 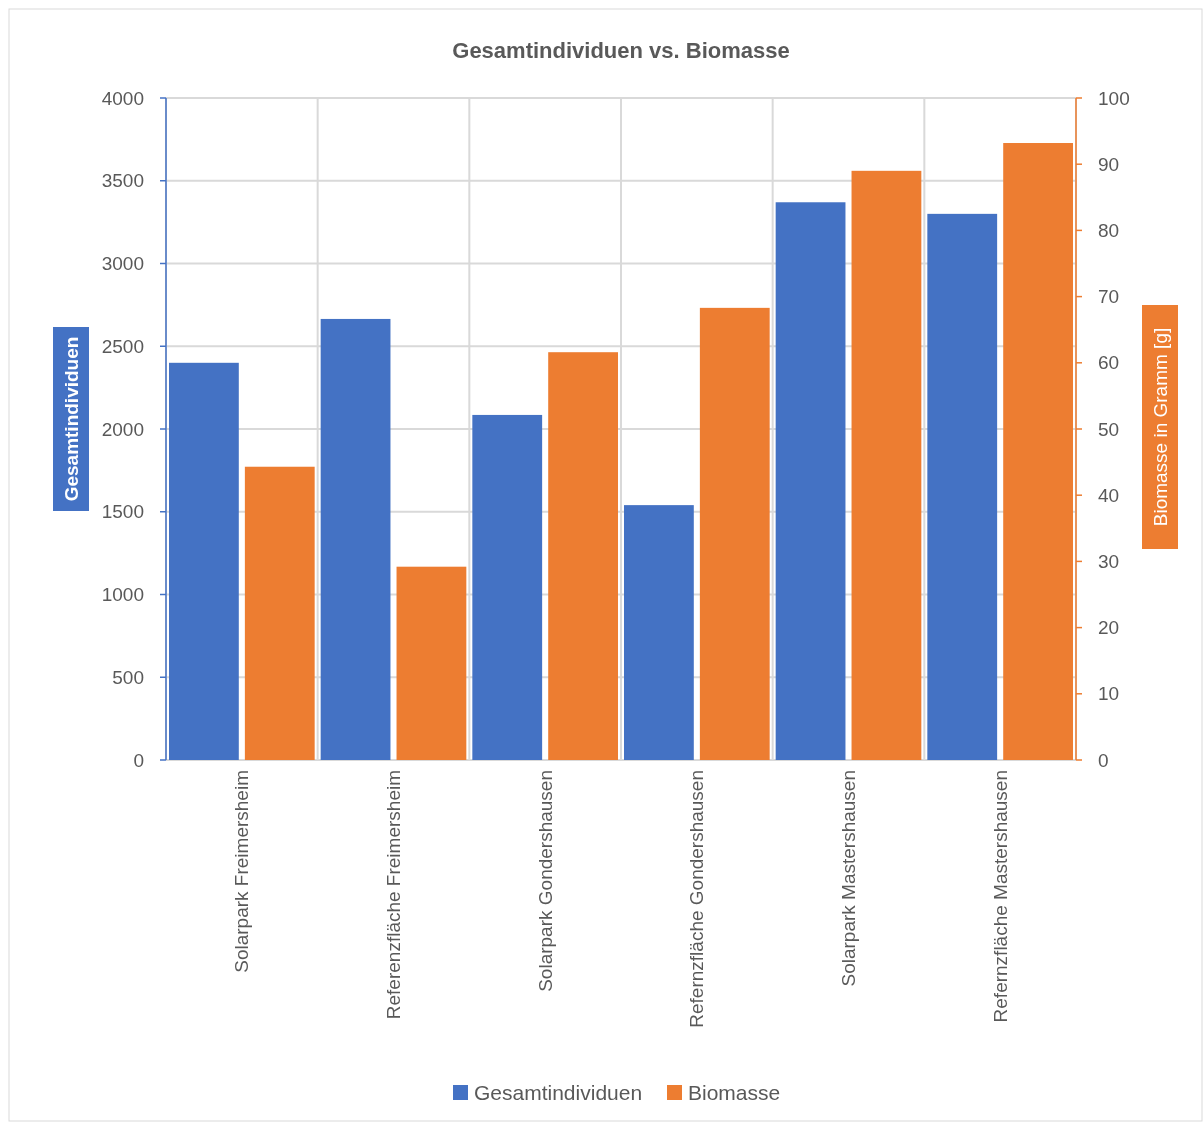 I want to click on y2-tick-label: 80, so click(x=1109, y=231).